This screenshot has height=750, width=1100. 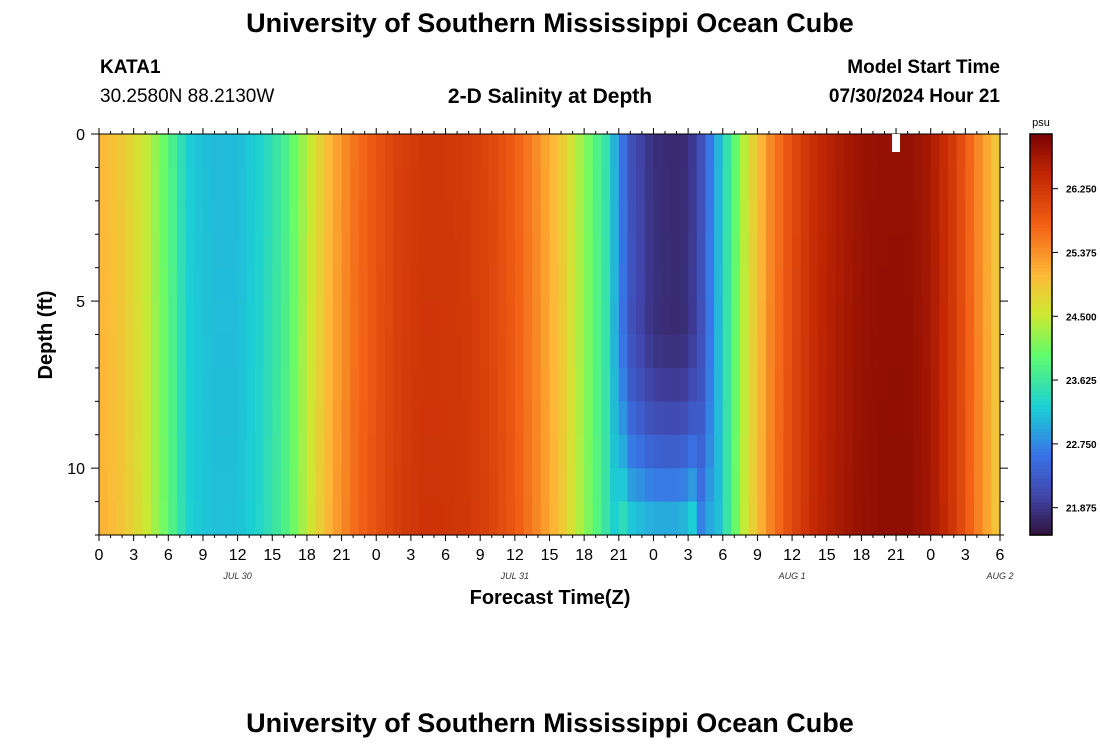 What do you see at coordinates (130, 67) in the screenshot?
I see `station-name: KATA1` at bounding box center [130, 67].